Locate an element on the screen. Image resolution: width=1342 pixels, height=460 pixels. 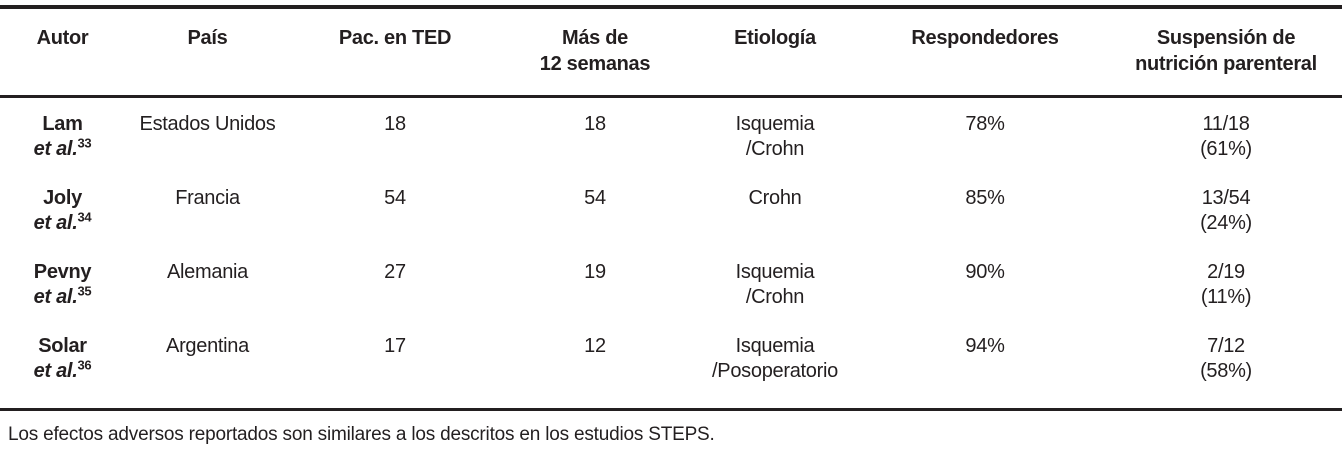
header-cell-respondedores: Respondedores is located at coordinates (985, 51).